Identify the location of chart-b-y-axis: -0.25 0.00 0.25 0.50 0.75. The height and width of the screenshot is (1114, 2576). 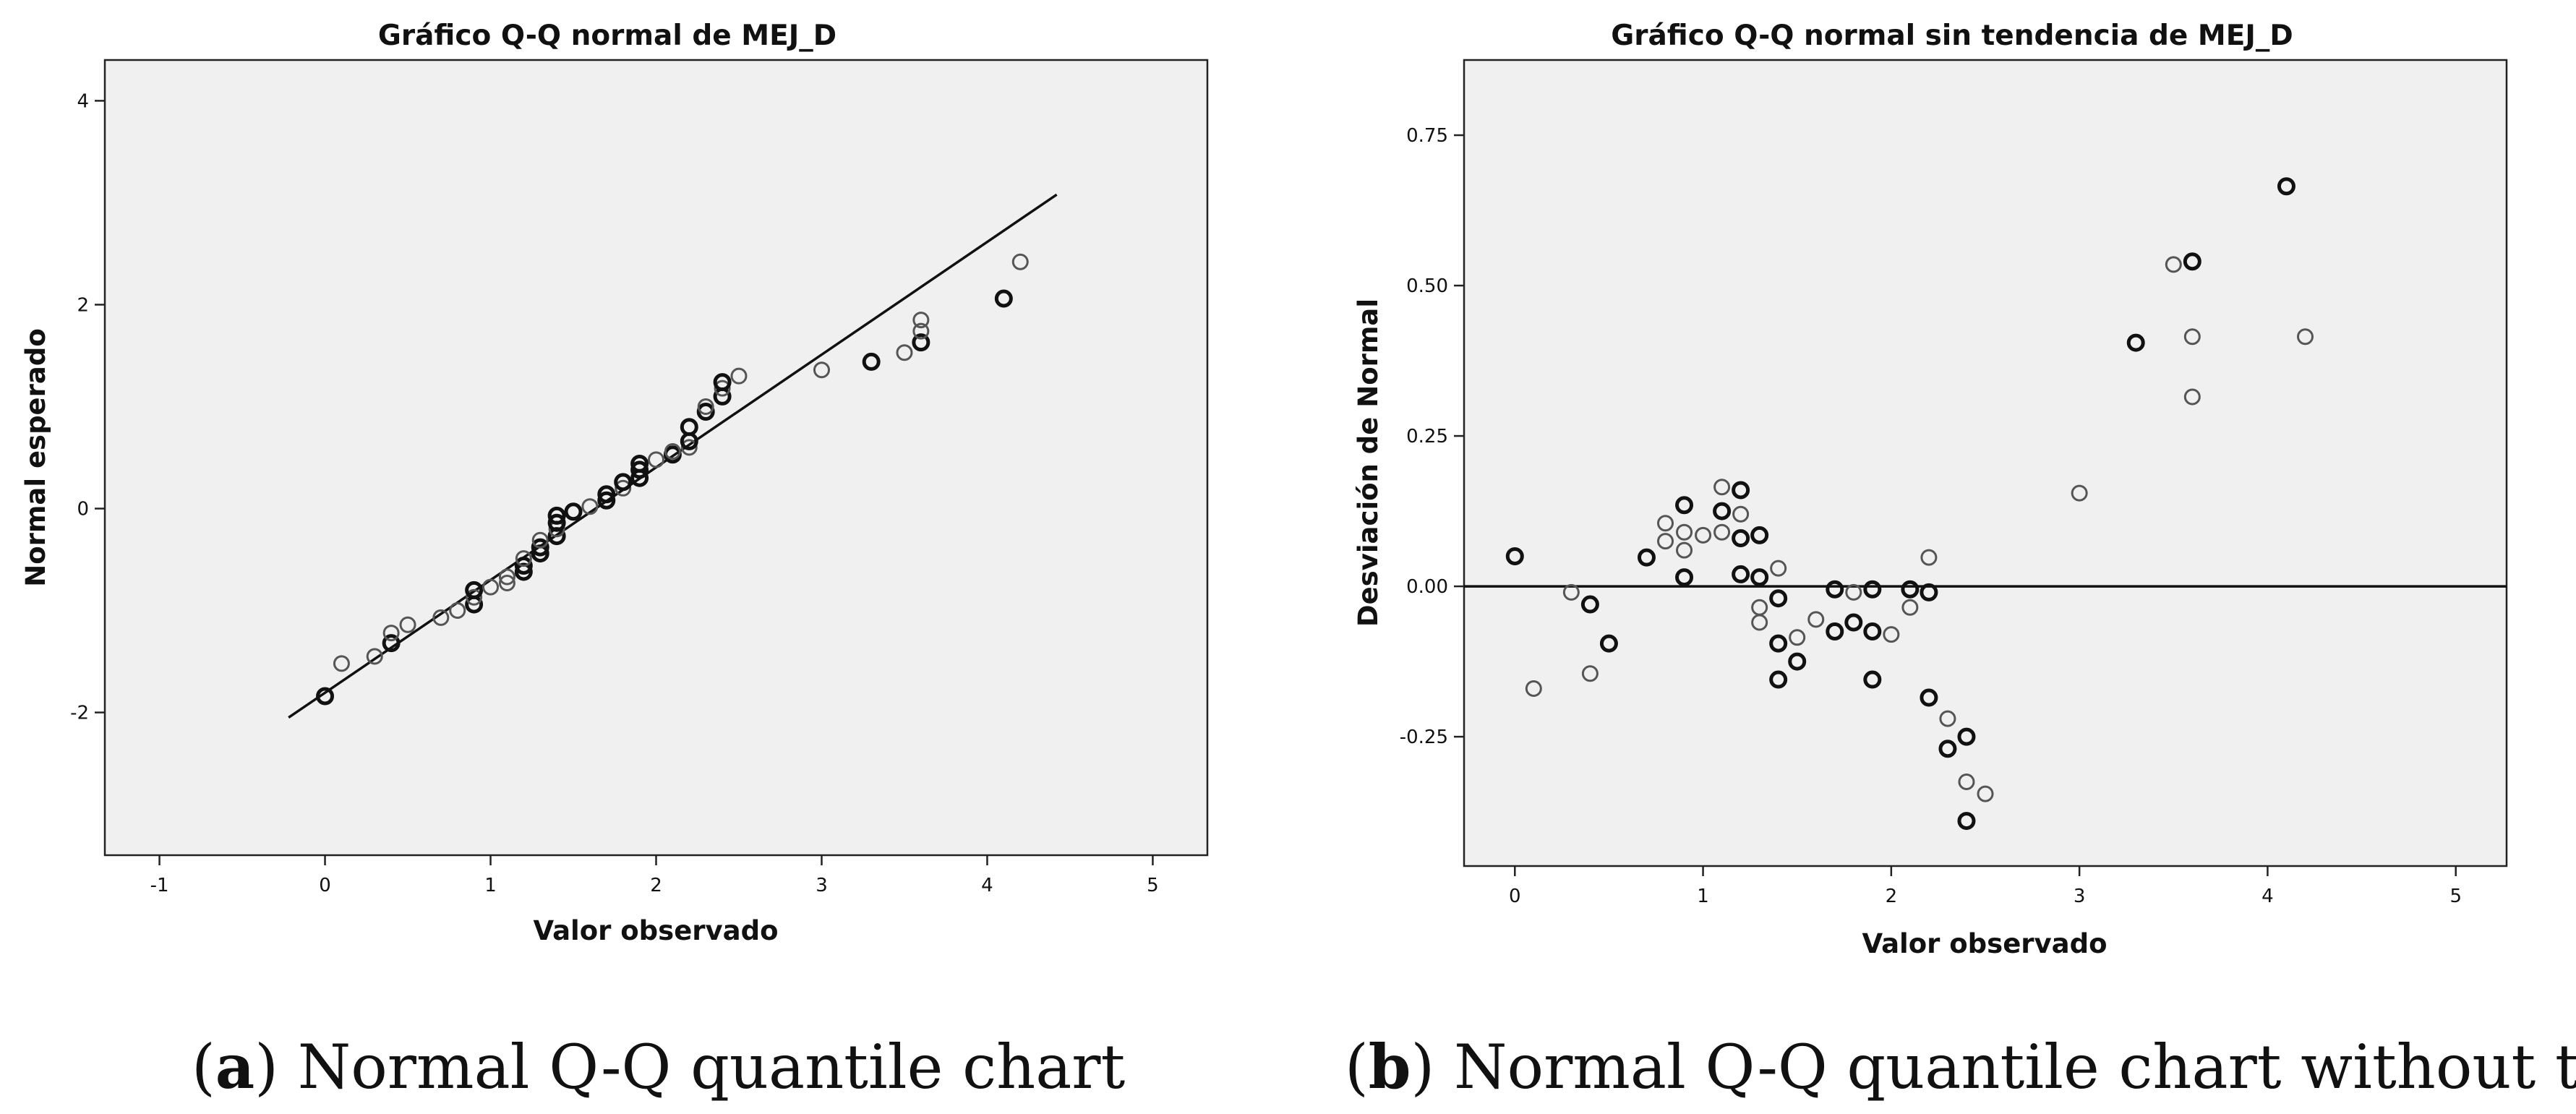
(1432, 436).